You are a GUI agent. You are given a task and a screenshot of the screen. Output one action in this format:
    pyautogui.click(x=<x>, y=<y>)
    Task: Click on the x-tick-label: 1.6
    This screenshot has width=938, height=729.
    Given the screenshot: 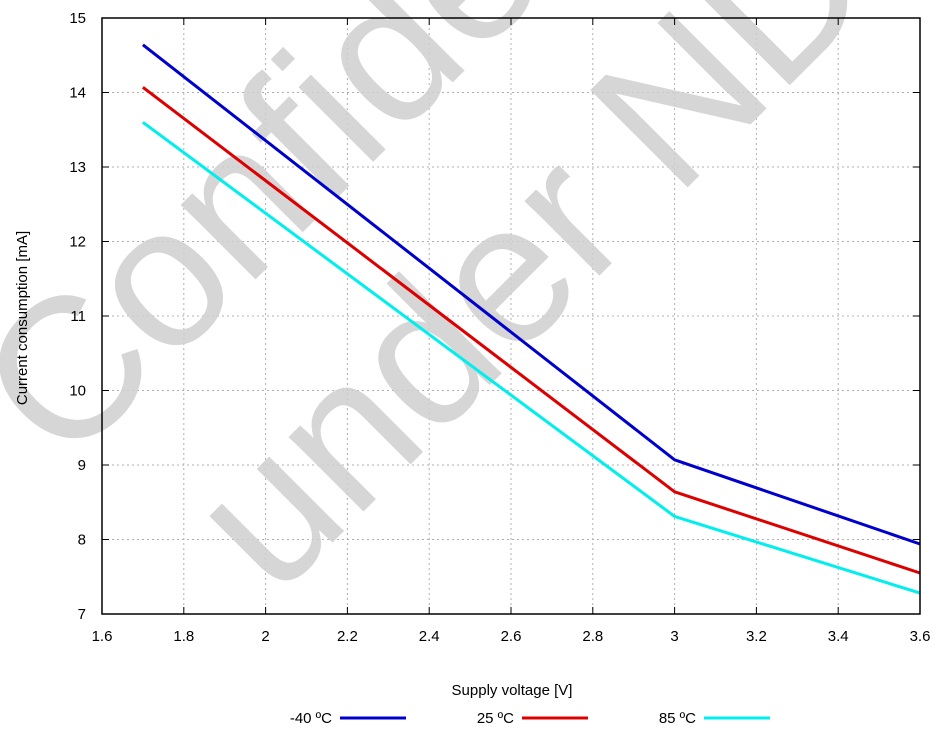 What is the action you would take?
    pyautogui.click(x=102, y=636)
    